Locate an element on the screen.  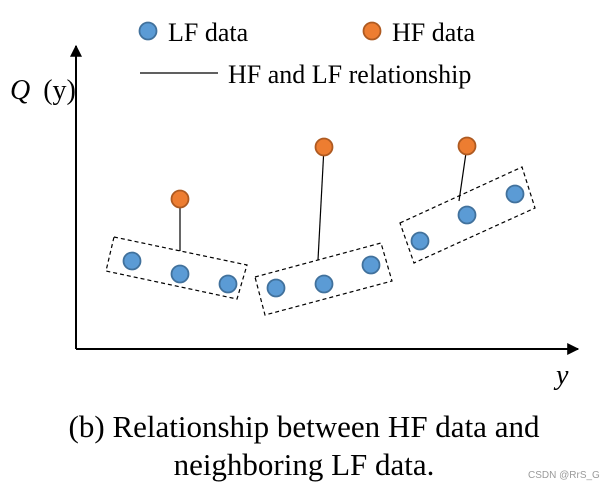
lf-point-1c is located at coordinates (228, 284).